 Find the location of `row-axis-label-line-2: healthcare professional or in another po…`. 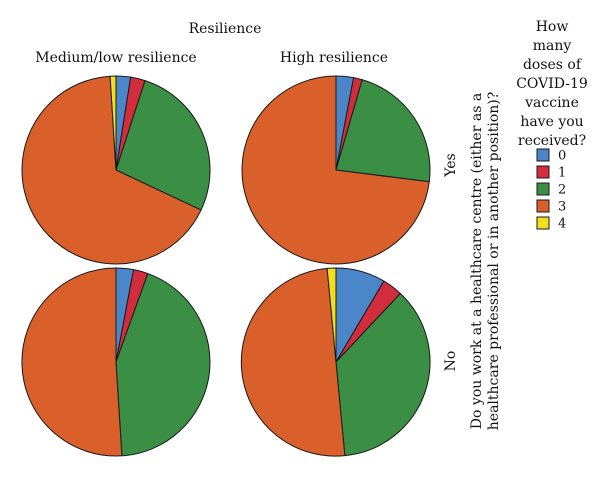

row-axis-label-line-2: healthcare professional or in another po… is located at coordinates (494, 261).